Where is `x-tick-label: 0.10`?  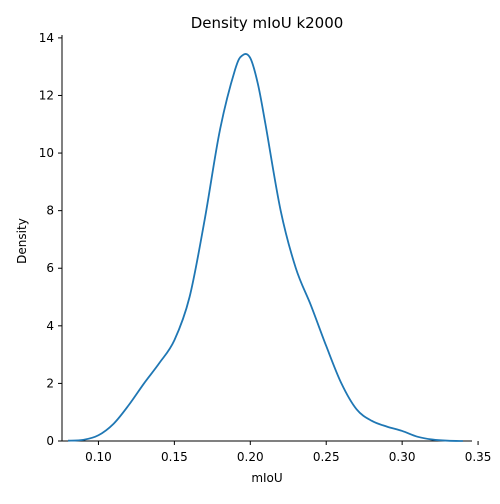
x-tick-label: 0.10 is located at coordinates (98, 457).